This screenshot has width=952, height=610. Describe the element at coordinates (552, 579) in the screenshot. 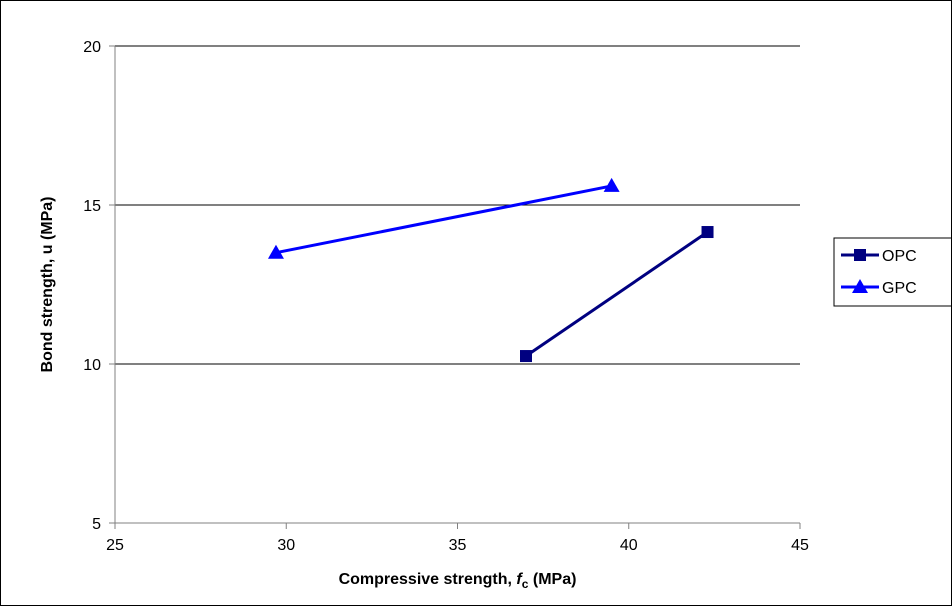

I see `x-axis-title-suffix: (MPa)` at that location.